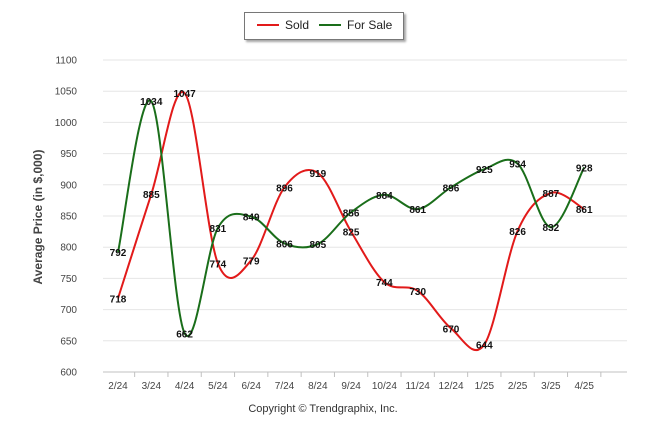 The width and height of the screenshot is (646, 434). Describe the element at coordinates (584, 168) in the screenshot. I see `data-label-for-sale: 928` at that location.